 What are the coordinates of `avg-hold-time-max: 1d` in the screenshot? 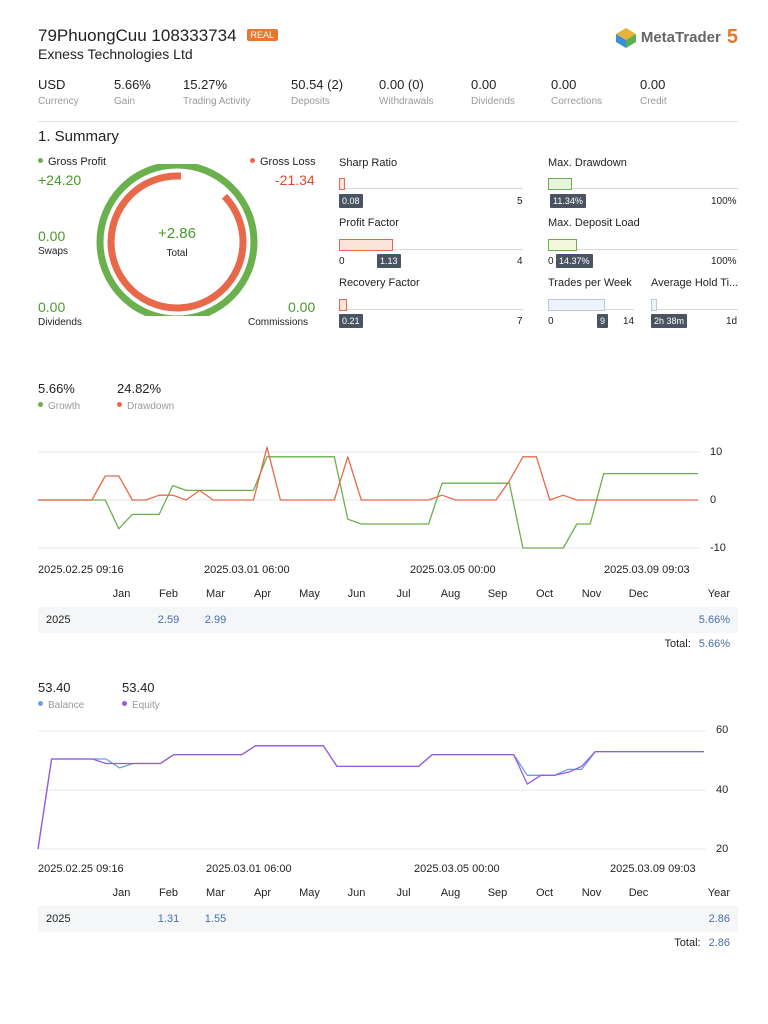 It's located at (732, 321).